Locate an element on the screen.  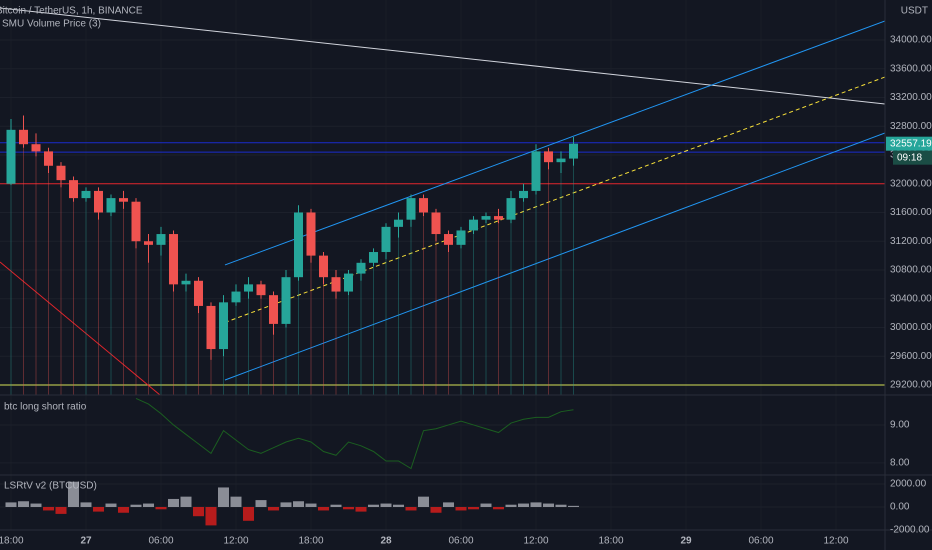
countdown-label: 09:18 is located at coordinates (909, 157).